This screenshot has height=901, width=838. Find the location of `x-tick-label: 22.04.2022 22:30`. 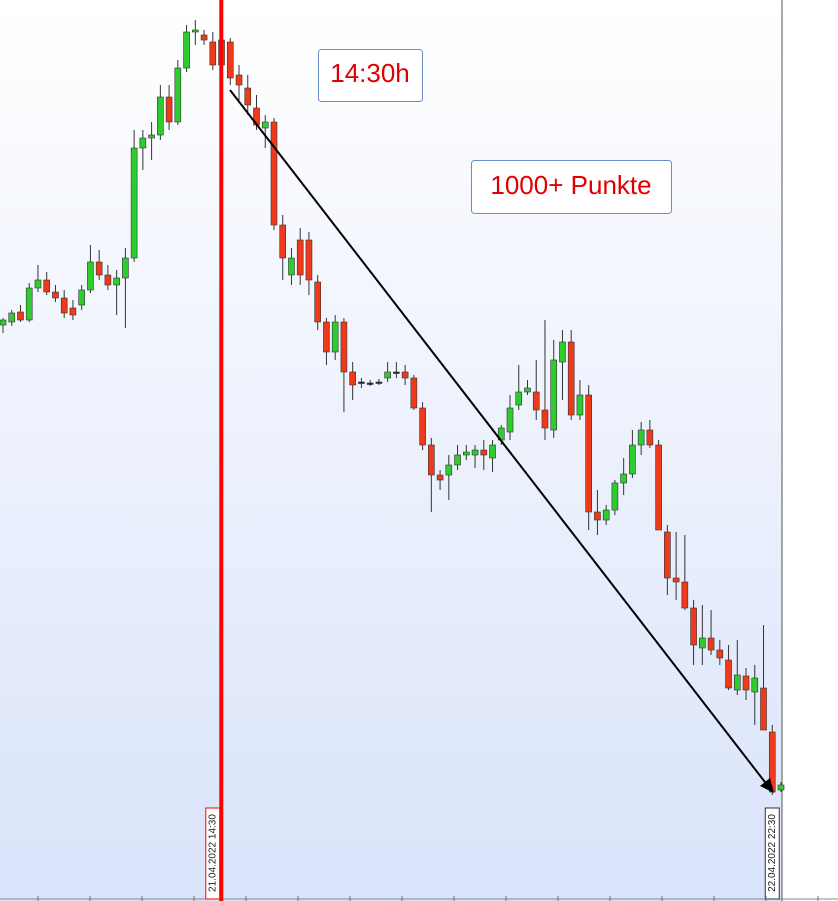

x-tick-label: 22.04.2022 22:30 is located at coordinates (772, 853).